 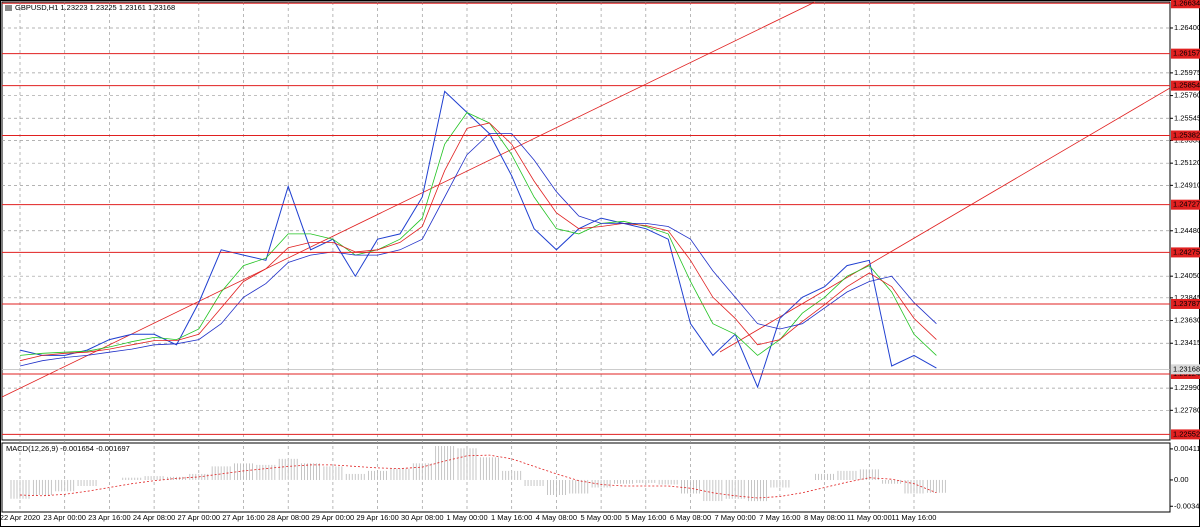 What do you see at coordinates (1187, 409) in the screenshot?
I see `y-tick-label: 1.22780` at bounding box center [1187, 409].